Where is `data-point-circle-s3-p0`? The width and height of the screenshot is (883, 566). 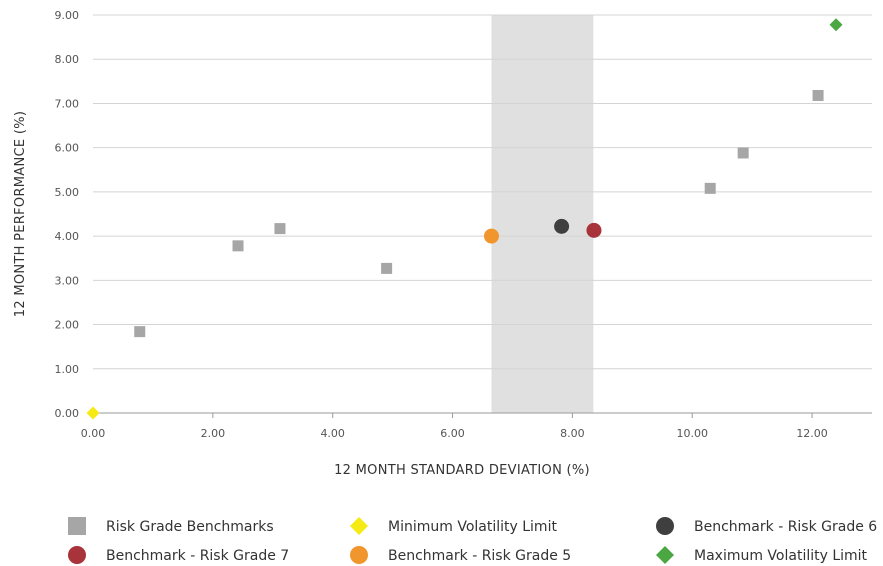
data-point-circle-s3-p0 is located at coordinates (594, 230).